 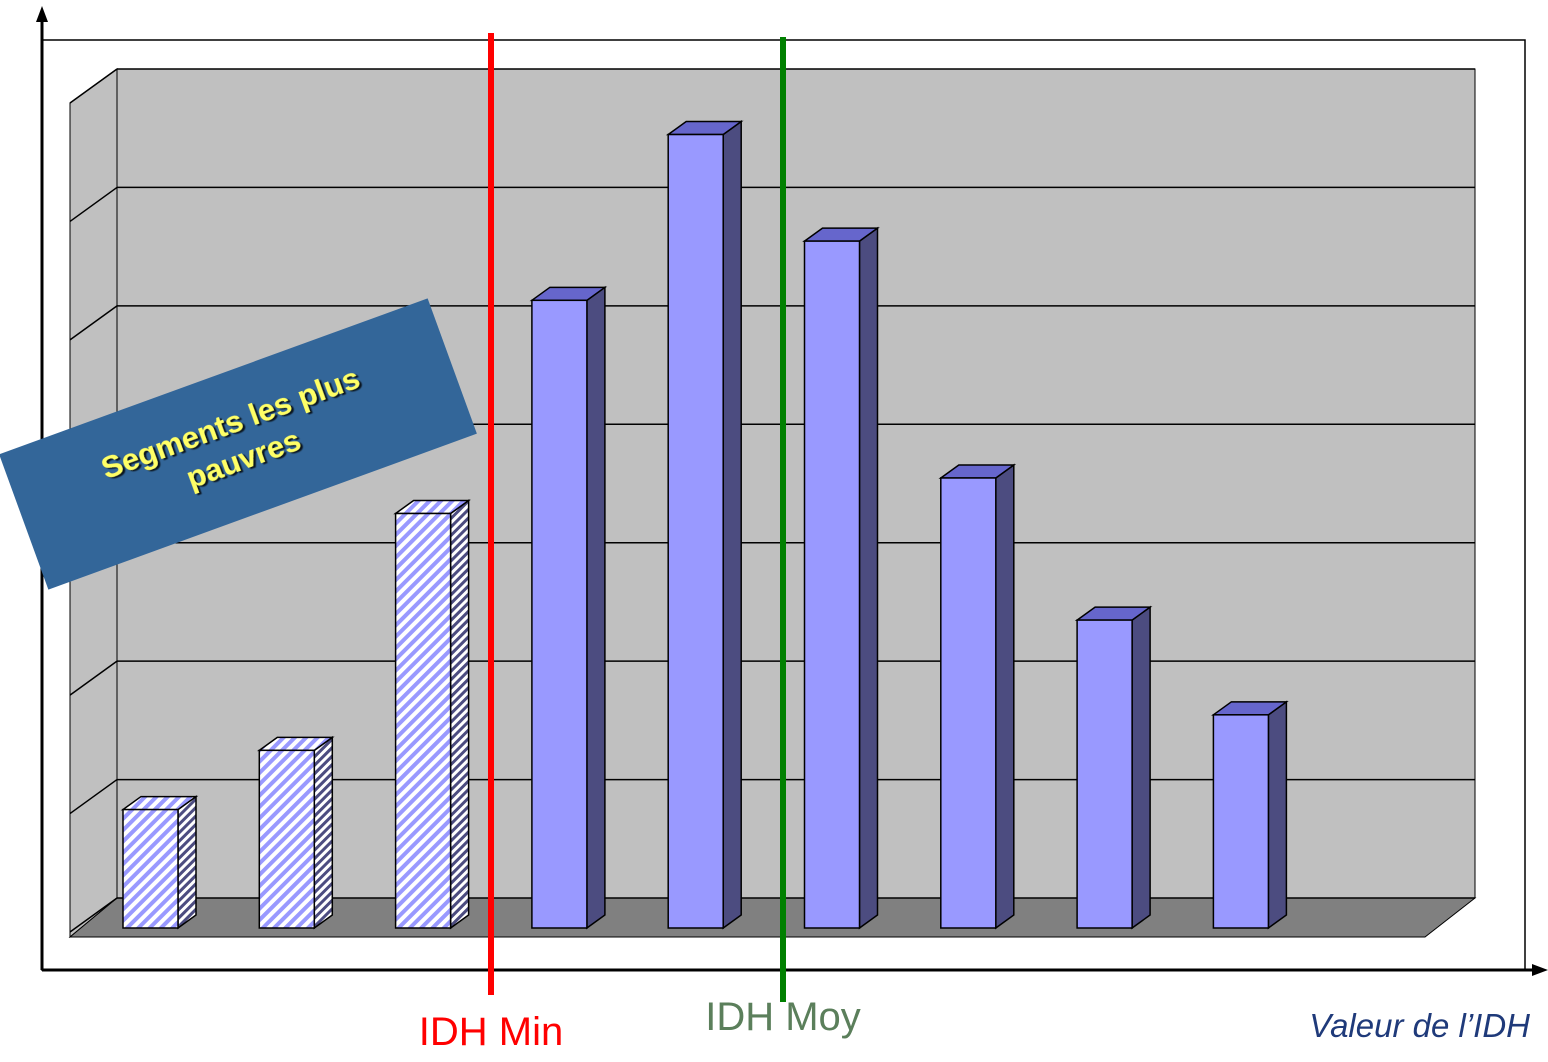 I want to click on annotation-label: IDH Min, so click(x=491, y=1032).